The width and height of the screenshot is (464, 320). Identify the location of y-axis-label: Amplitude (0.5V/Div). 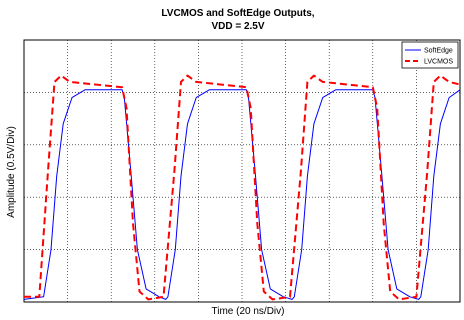
(11, 172).